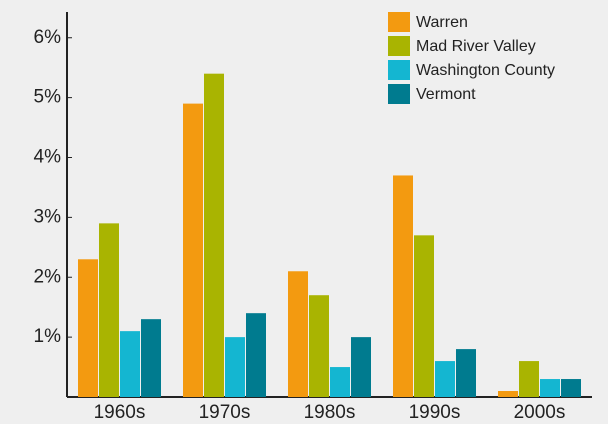 This screenshot has width=608, height=424. I want to click on x-tick-label: 1980s, so click(330, 412).